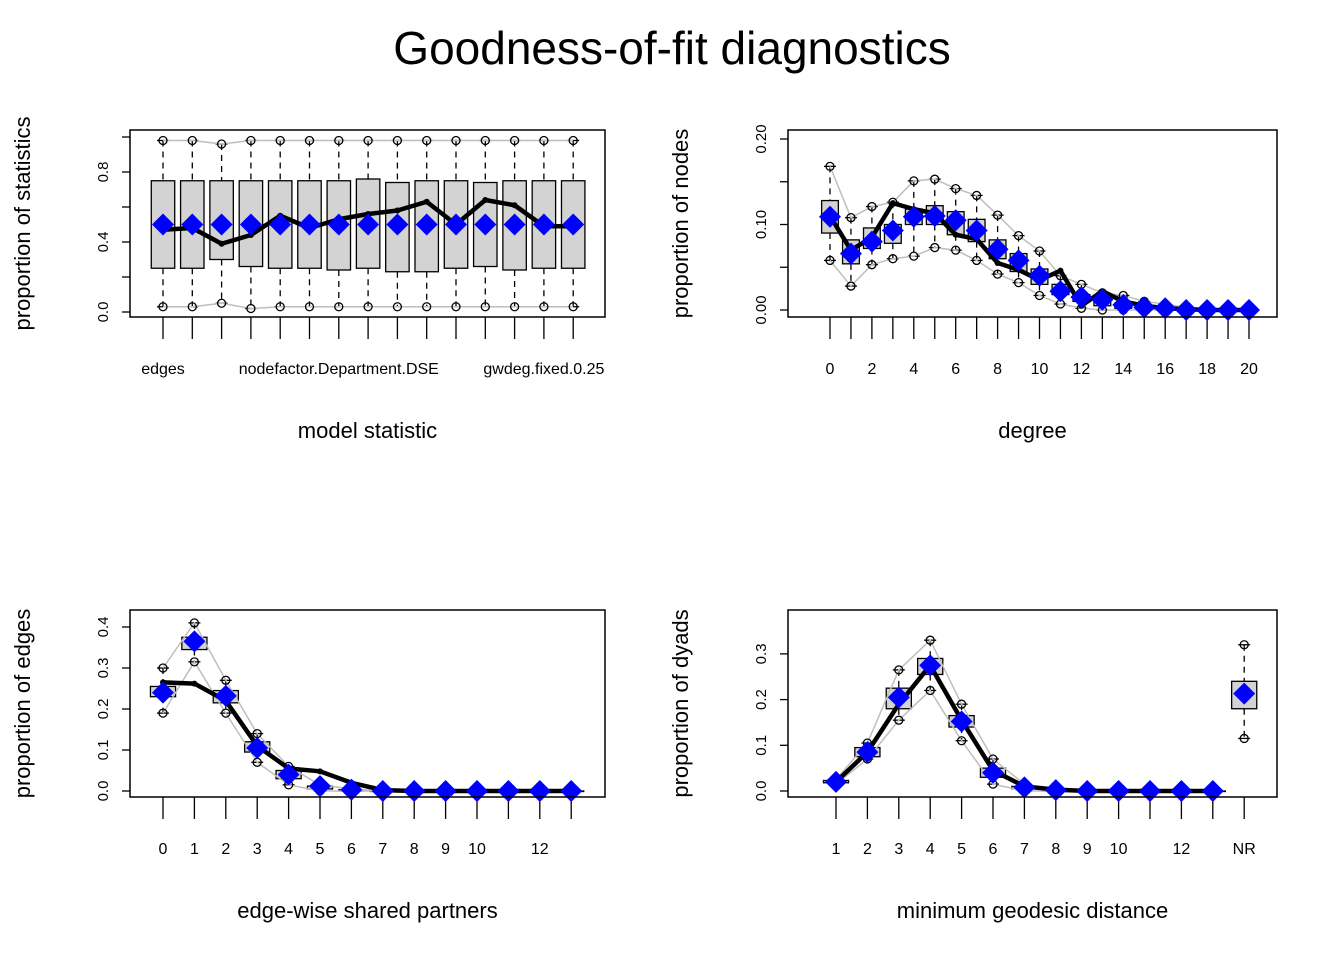 The width and height of the screenshot is (1344, 965). Describe the element at coordinates (898, 849) in the screenshot. I see `x-tick-label: 3` at that location.